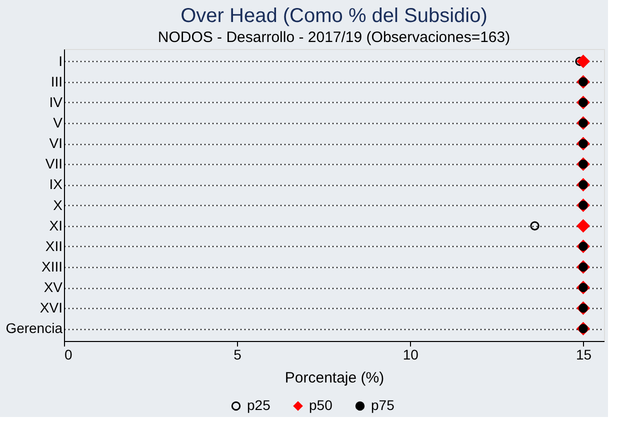 Image resolution: width=635 pixels, height=446 pixels. I want to click on y-tick-label: XII, so click(53, 246).